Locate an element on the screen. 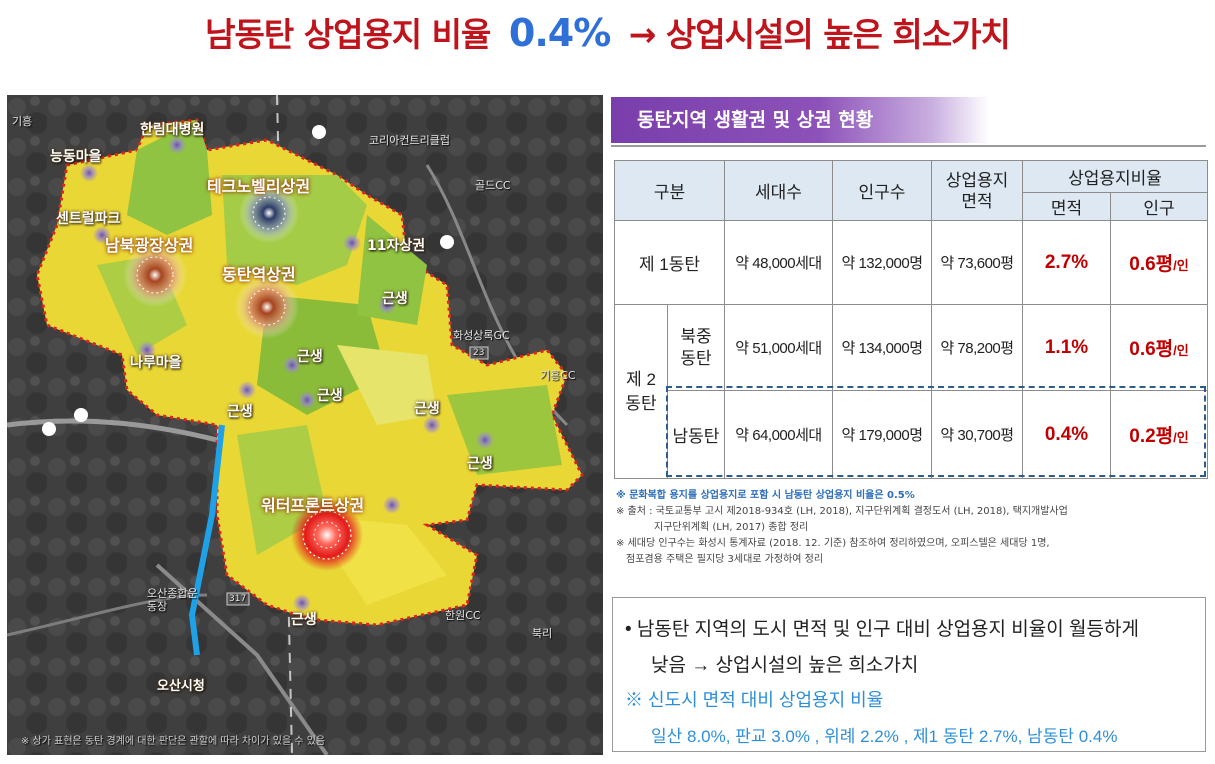 The width and height of the screenshot is (1215, 764). row-ratio-area: 1.1% is located at coordinates (1066, 347).